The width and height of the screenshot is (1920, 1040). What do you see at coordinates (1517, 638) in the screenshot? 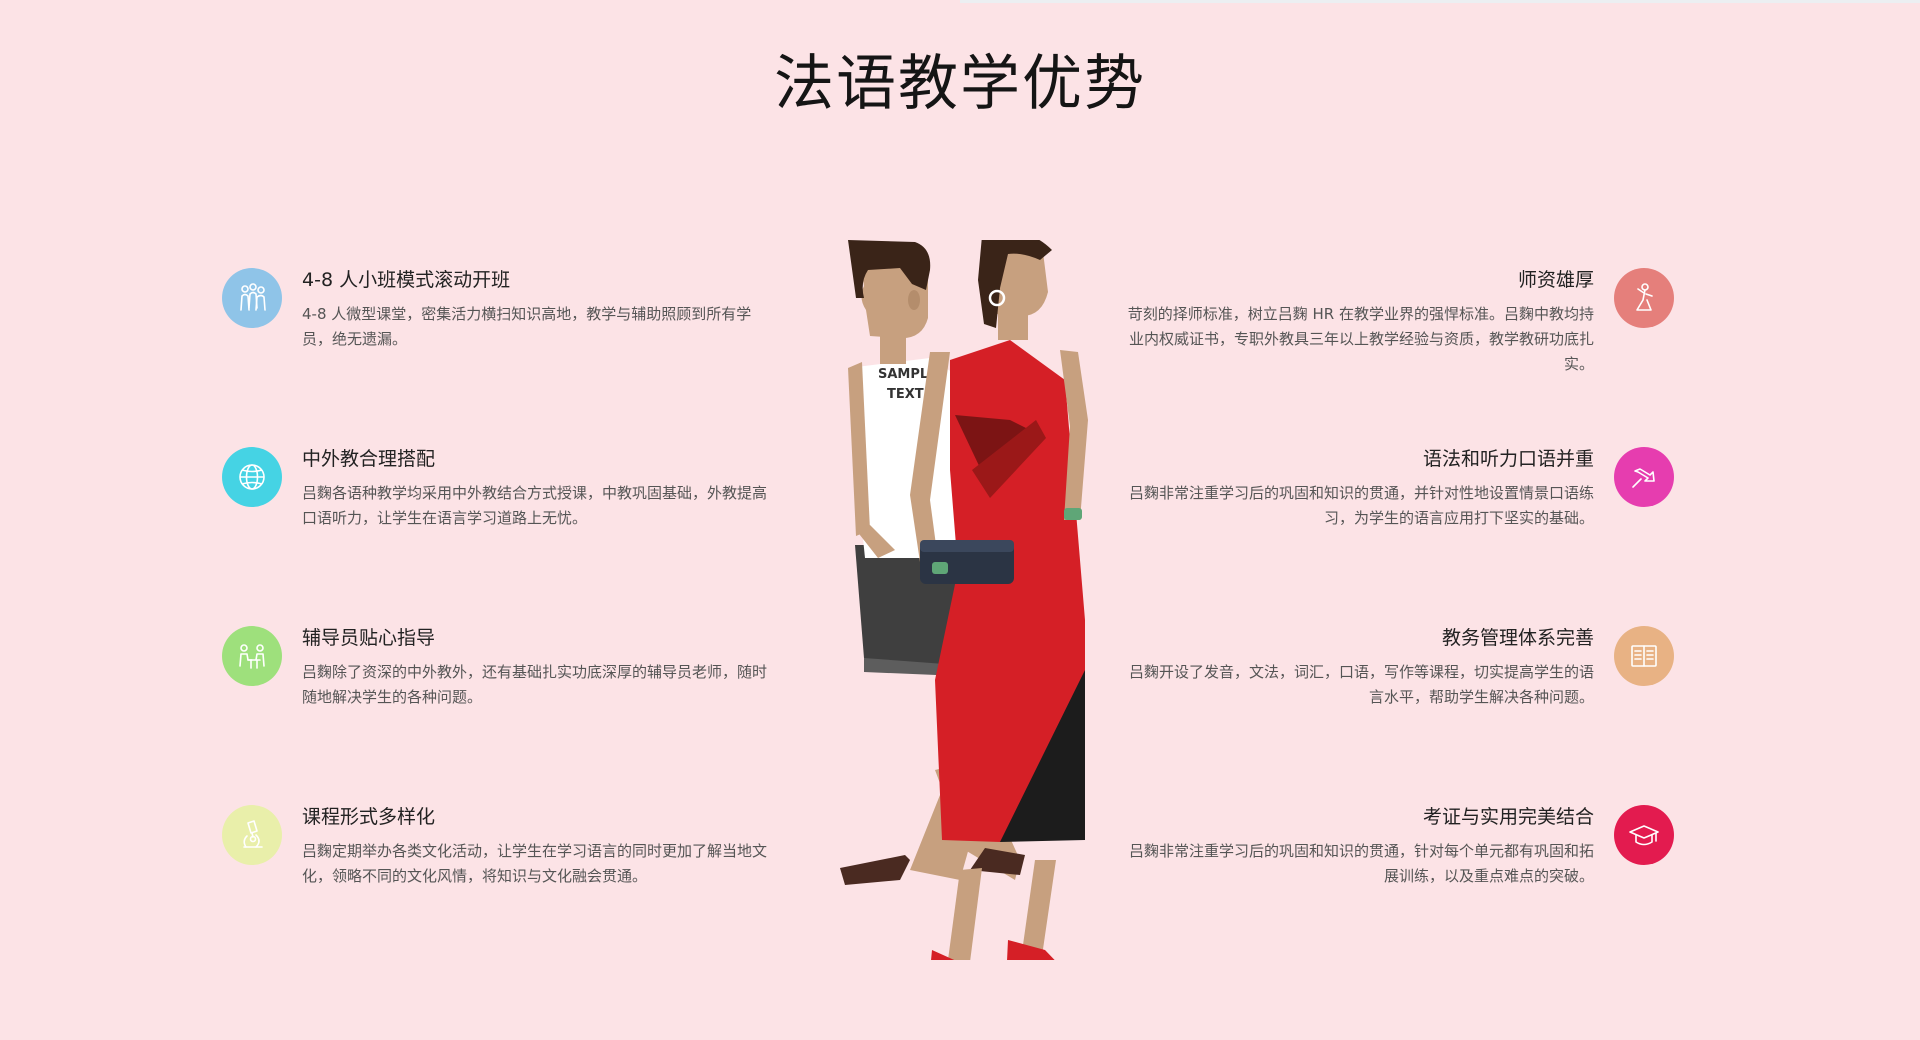
I see `feature-title: 教务管理体系完善` at bounding box center [1517, 638].